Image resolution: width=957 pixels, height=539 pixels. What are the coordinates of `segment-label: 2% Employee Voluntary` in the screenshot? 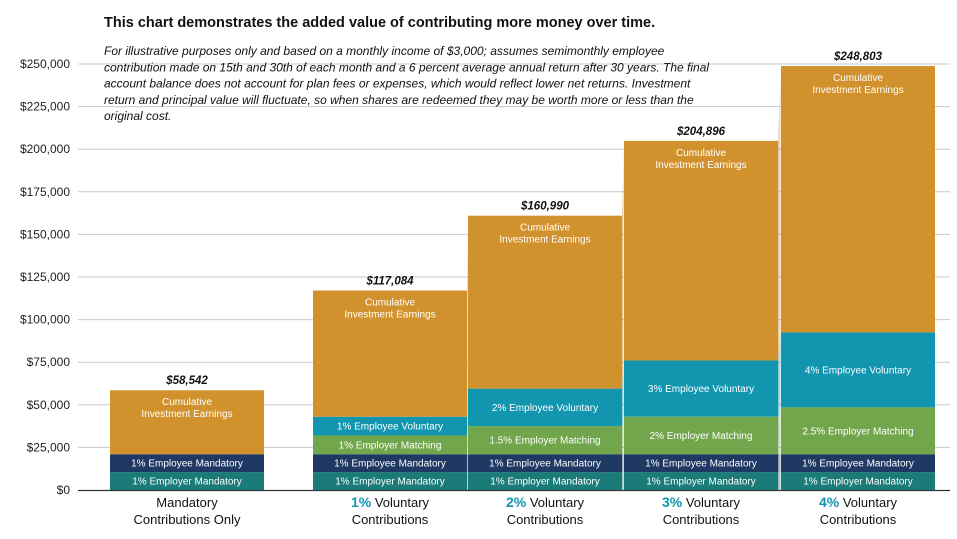 It's located at (545, 408).